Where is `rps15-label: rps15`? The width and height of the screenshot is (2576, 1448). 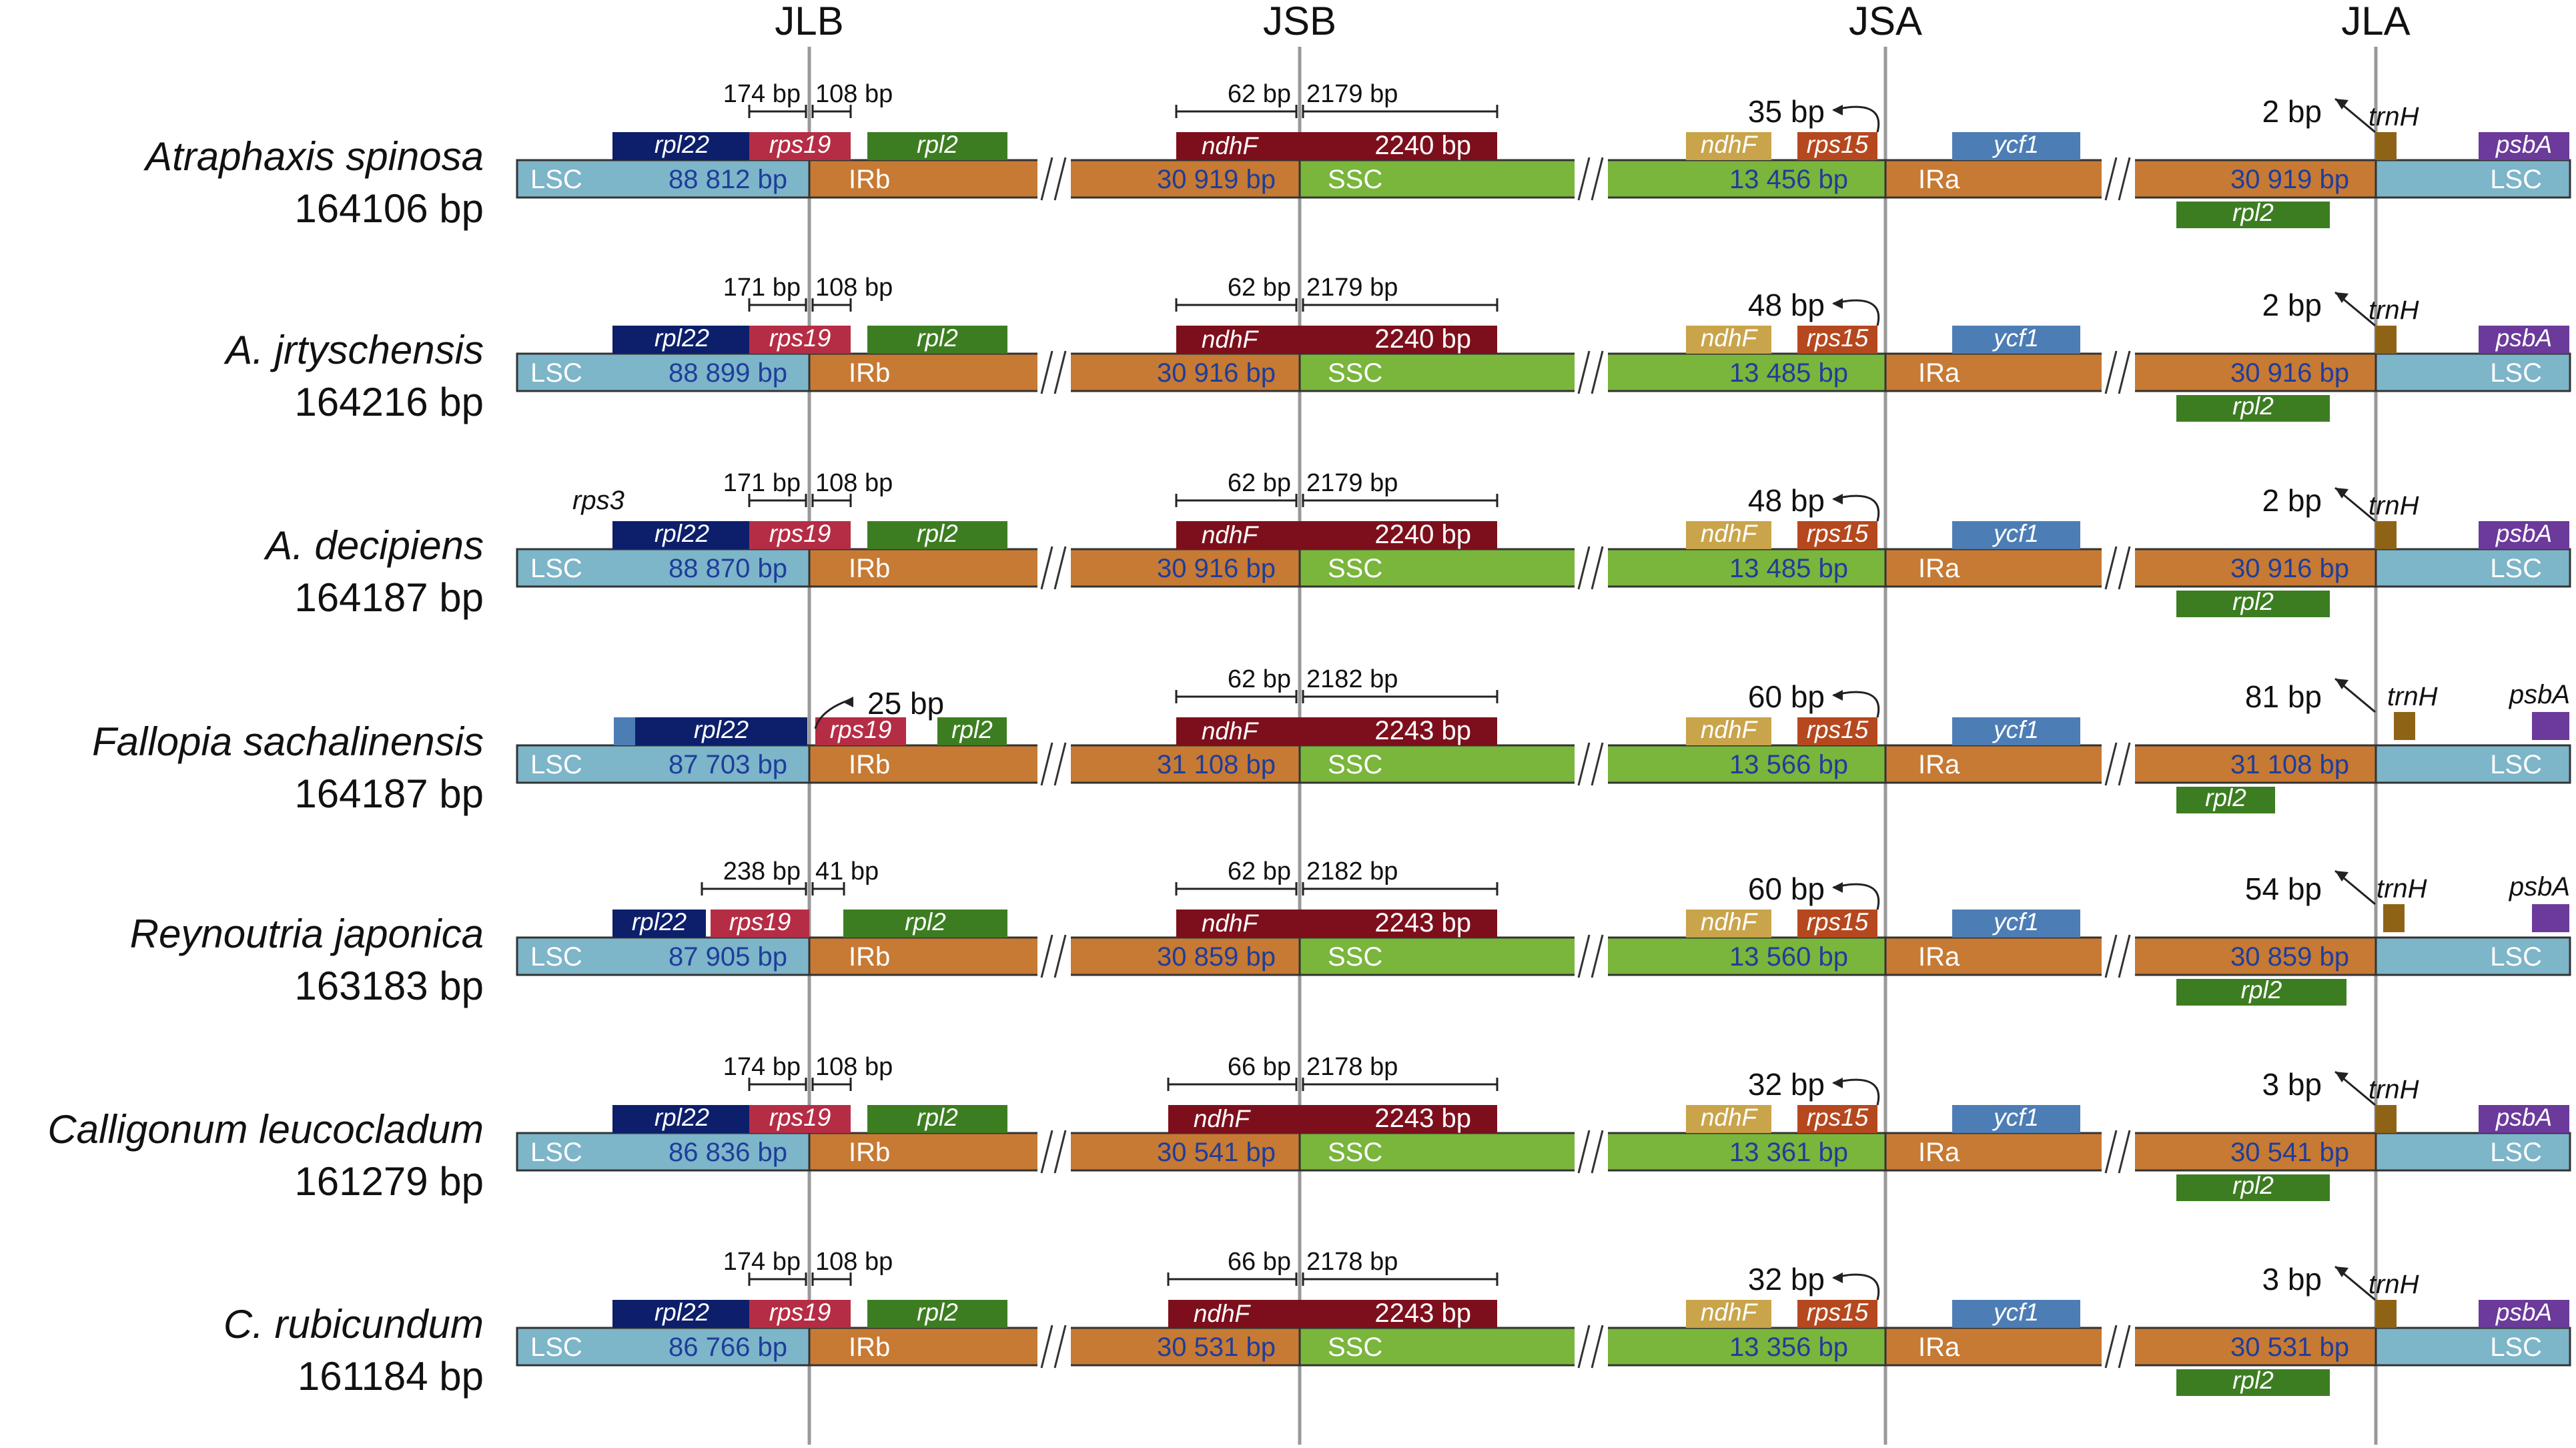 rps15-label: rps15 is located at coordinates (1838, 338).